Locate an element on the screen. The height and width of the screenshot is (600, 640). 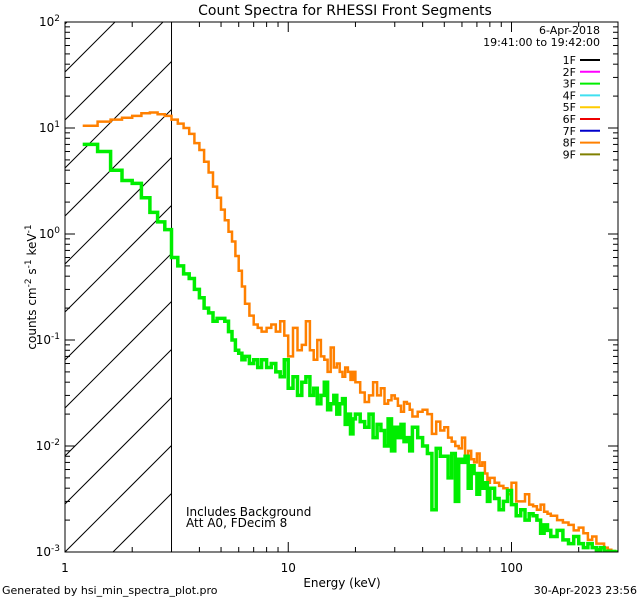
y-tick-label: 10⁻² is located at coordinates (48, 445).